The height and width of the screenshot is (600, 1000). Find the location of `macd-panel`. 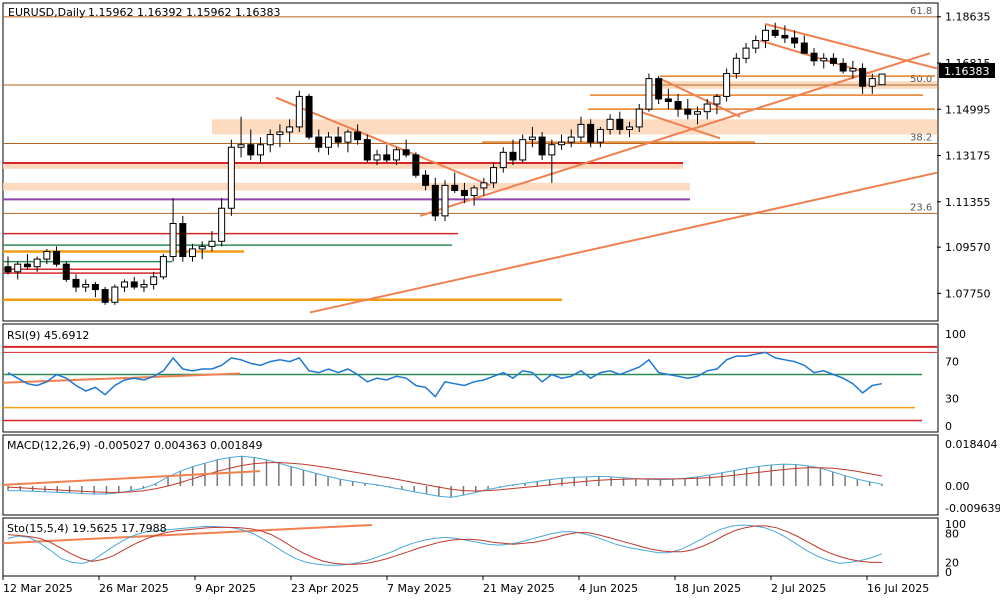

macd-panel is located at coordinates (470, 475).